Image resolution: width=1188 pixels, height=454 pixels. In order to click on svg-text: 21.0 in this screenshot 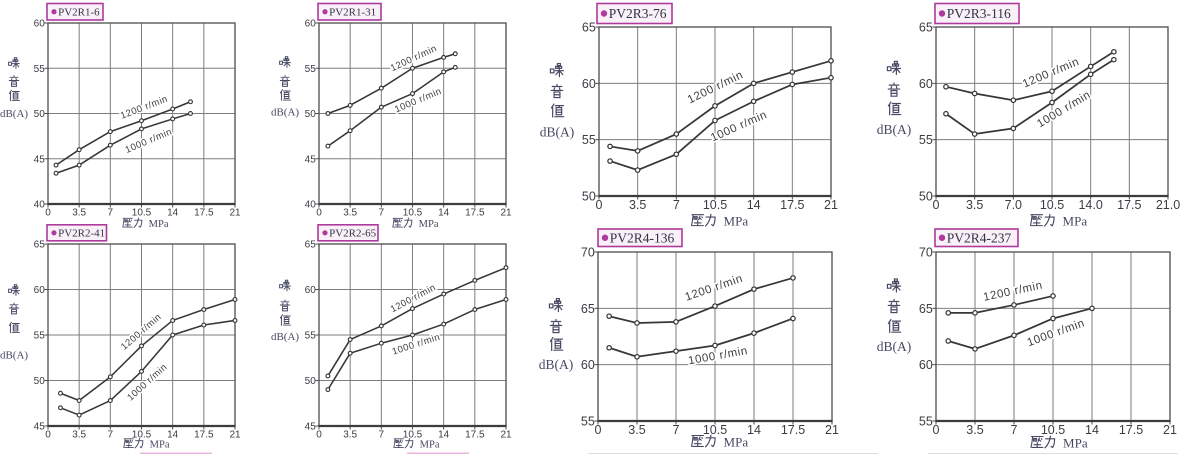, I will do `click(1168, 205)`.